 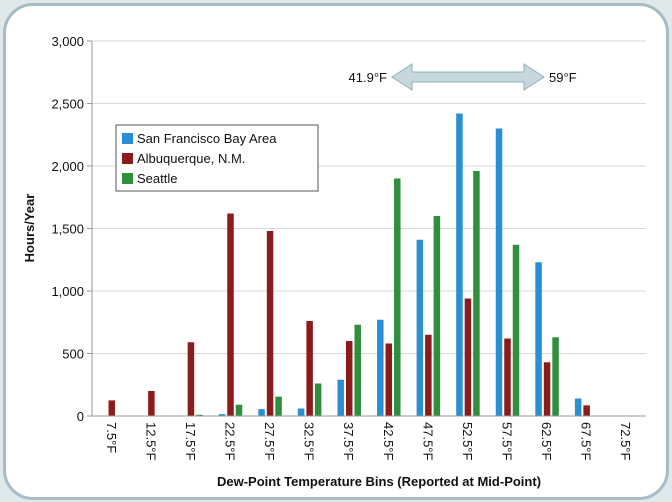 I want to click on annotation-right-label: 59°F, so click(x=563, y=77).